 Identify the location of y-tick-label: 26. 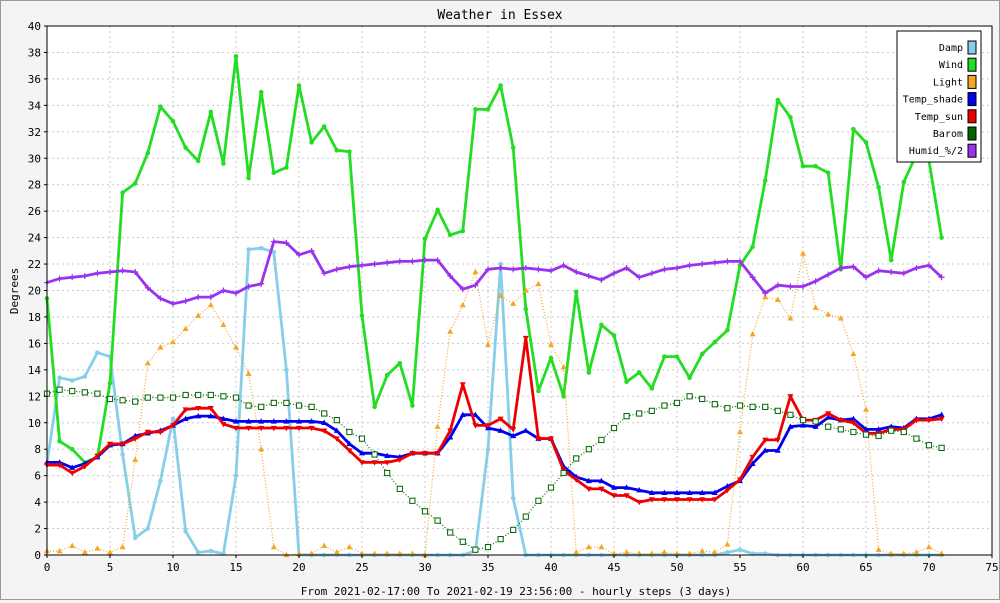
(34, 211).